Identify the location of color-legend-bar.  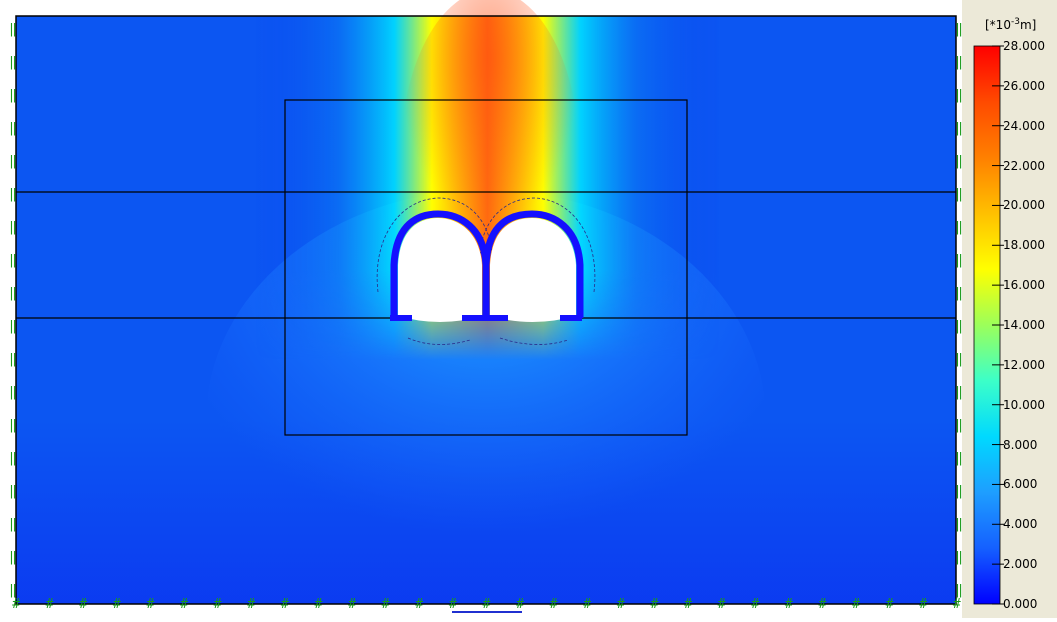
(988, 325).